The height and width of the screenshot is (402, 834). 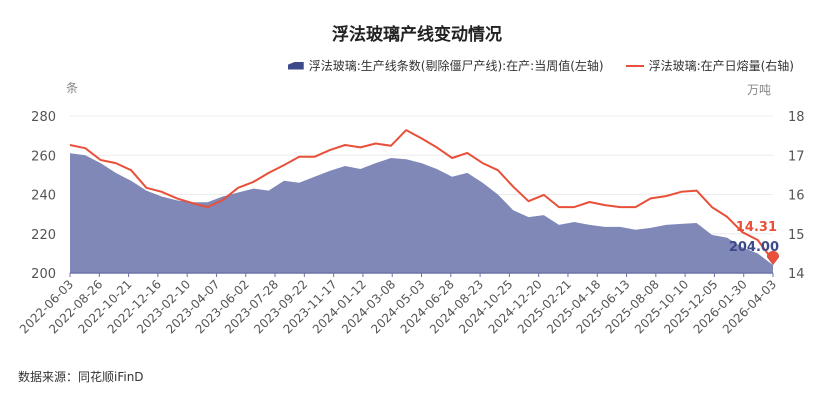 I want to click on legend-label: 浮法玻璃:在产日熔量(右轴), so click(x=721, y=66).